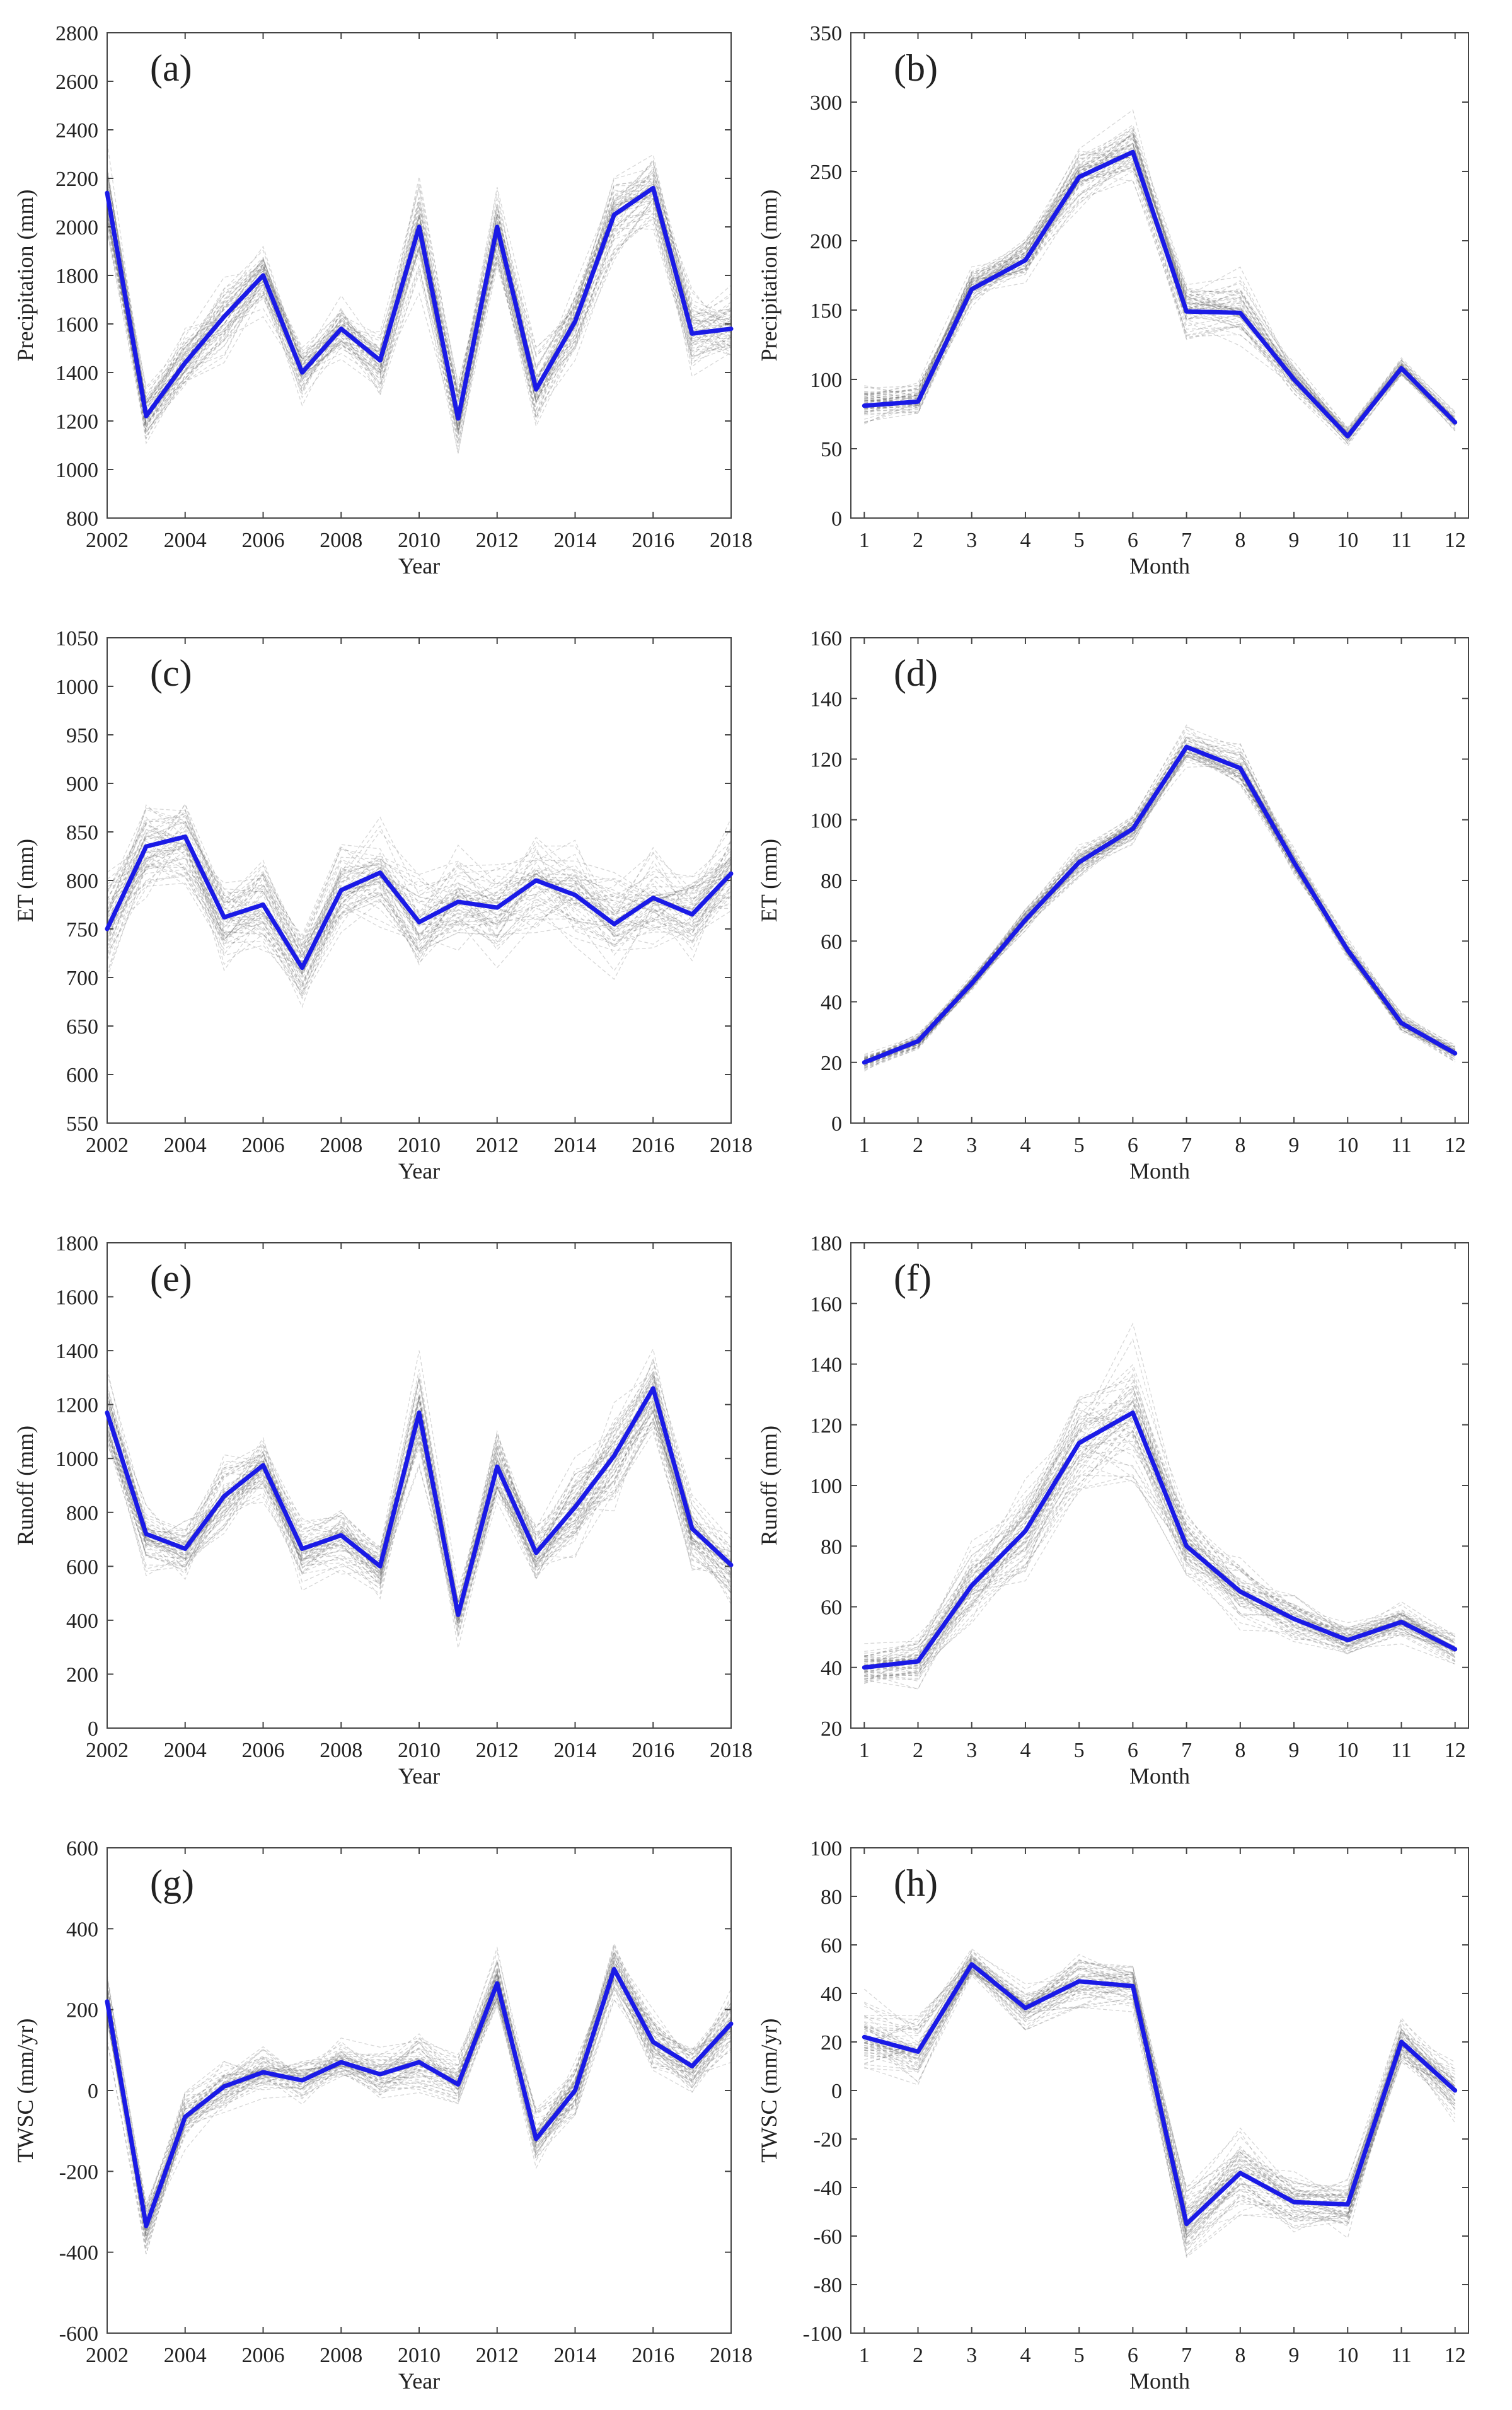 The width and height of the screenshot is (1512, 2410). I want to click on y-tick-label: 160, so click(826, 638).